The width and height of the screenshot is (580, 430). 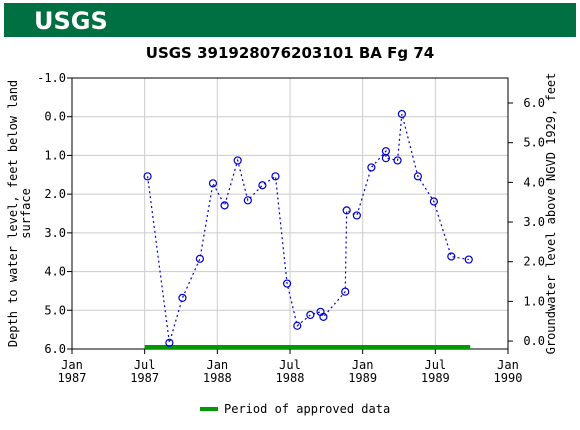 What do you see at coordinates (55, 233) in the screenshot?
I see `y-tick-label: 3.0` at bounding box center [55, 233].